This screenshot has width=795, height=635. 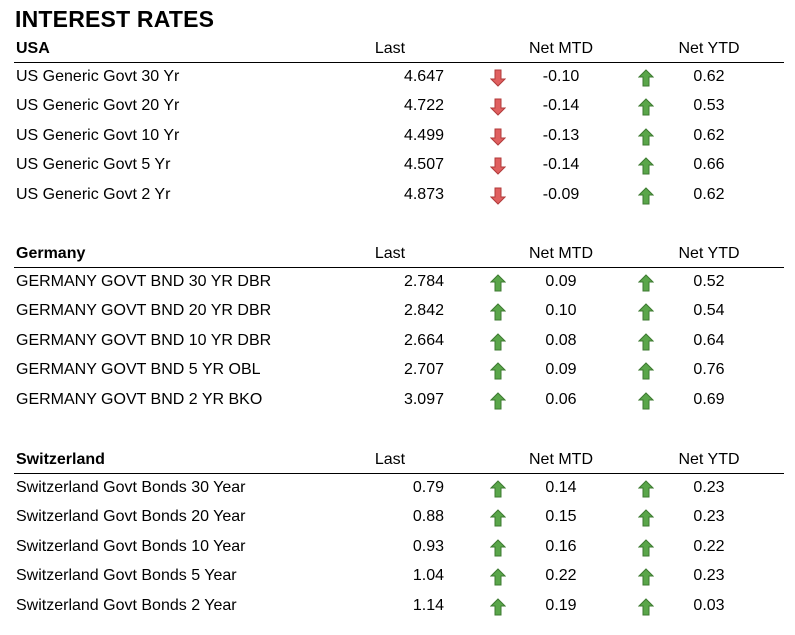 What do you see at coordinates (423, 399) in the screenshot?
I see `last-value: 3.097` at bounding box center [423, 399].